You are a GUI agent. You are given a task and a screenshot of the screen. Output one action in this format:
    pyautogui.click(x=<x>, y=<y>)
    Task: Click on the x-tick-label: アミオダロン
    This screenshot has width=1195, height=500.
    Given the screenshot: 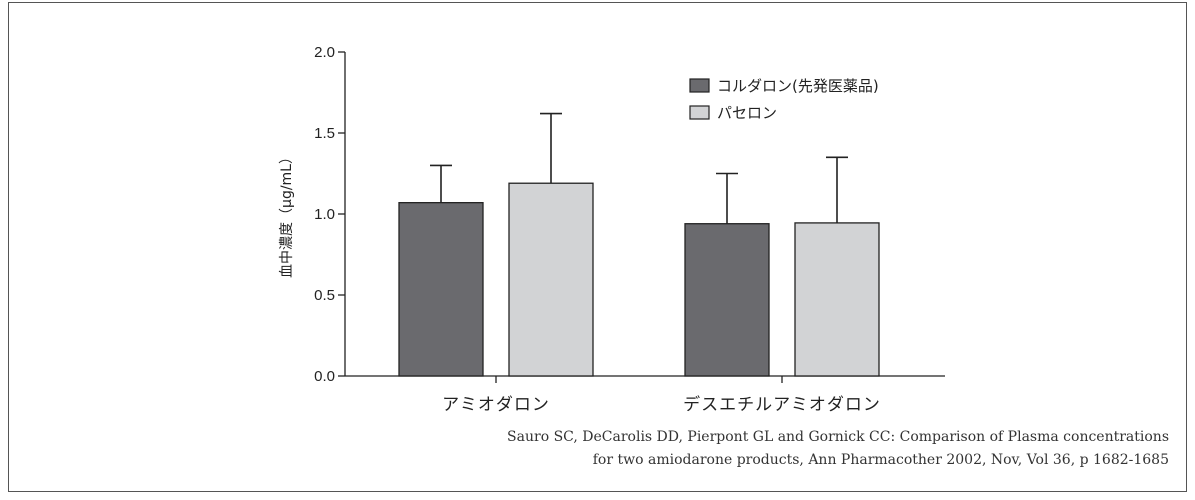 What is the action you would take?
    pyautogui.click(x=496, y=405)
    